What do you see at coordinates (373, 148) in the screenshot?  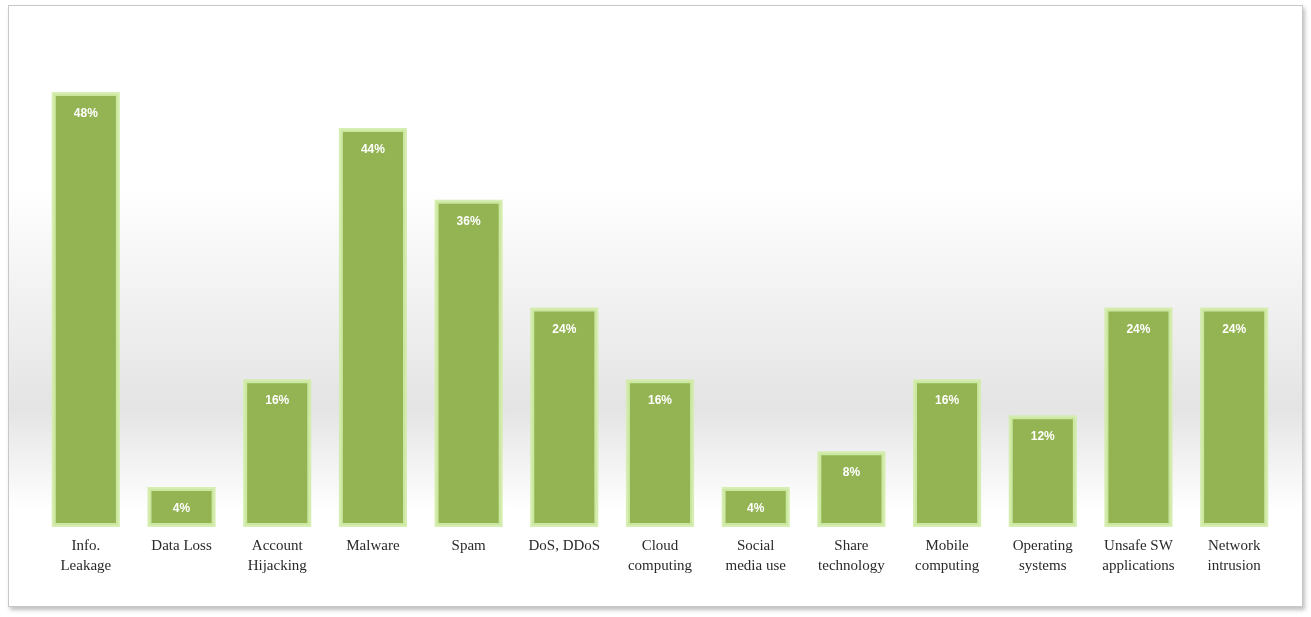 I see `data-label: 44%` at bounding box center [373, 148].